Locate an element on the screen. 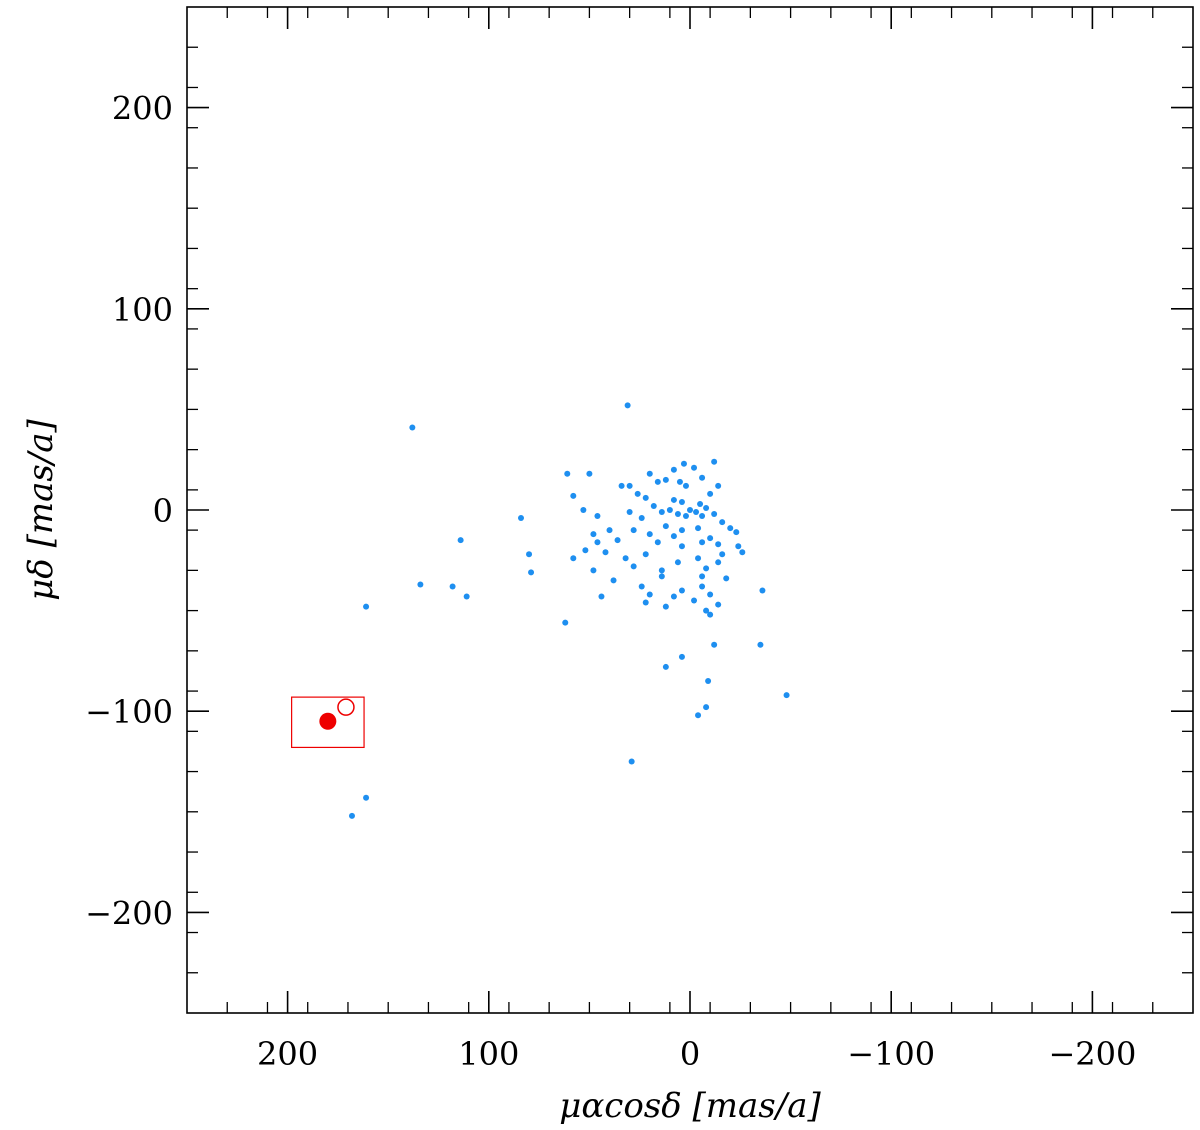  x-tick-label: 100 is located at coordinates (488, 1054).